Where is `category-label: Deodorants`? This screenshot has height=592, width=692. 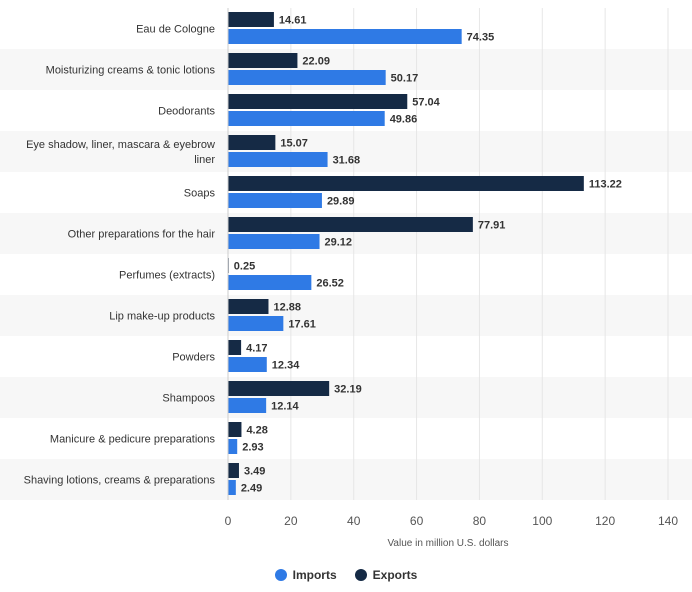 category-label: Deodorants is located at coordinates (186, 112).